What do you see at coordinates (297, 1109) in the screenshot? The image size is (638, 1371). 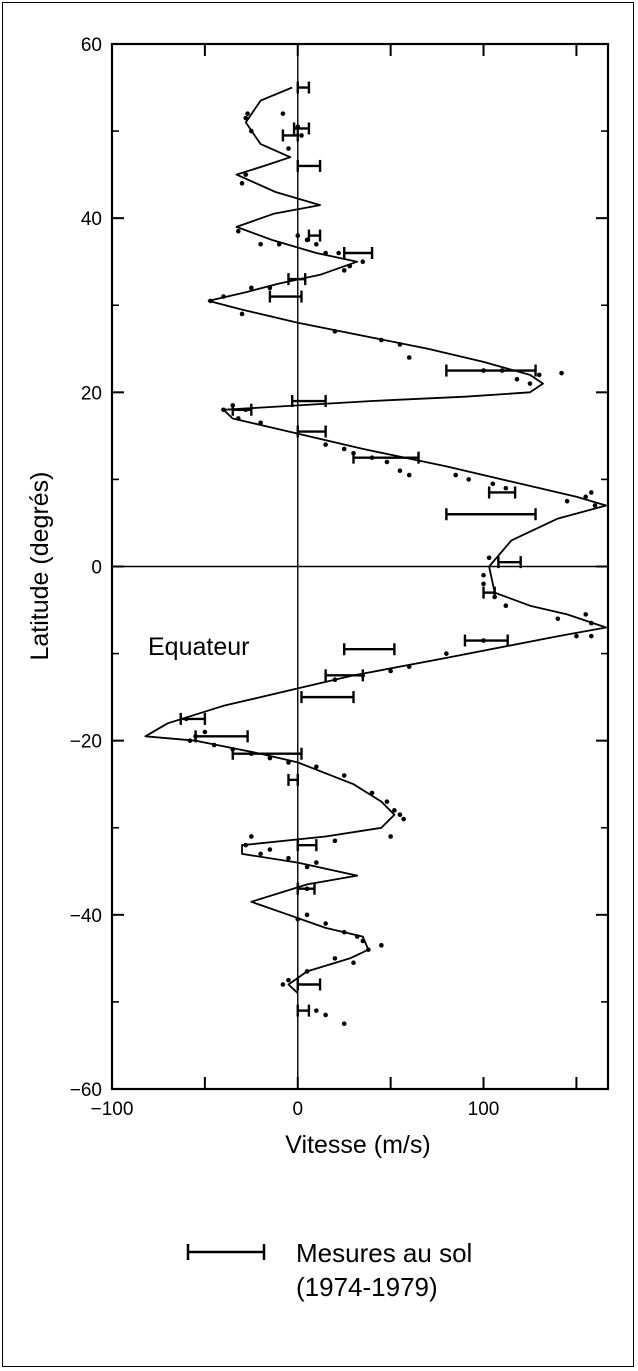 I see `x-tick-label: 0` at bounding box center [297, 1109].